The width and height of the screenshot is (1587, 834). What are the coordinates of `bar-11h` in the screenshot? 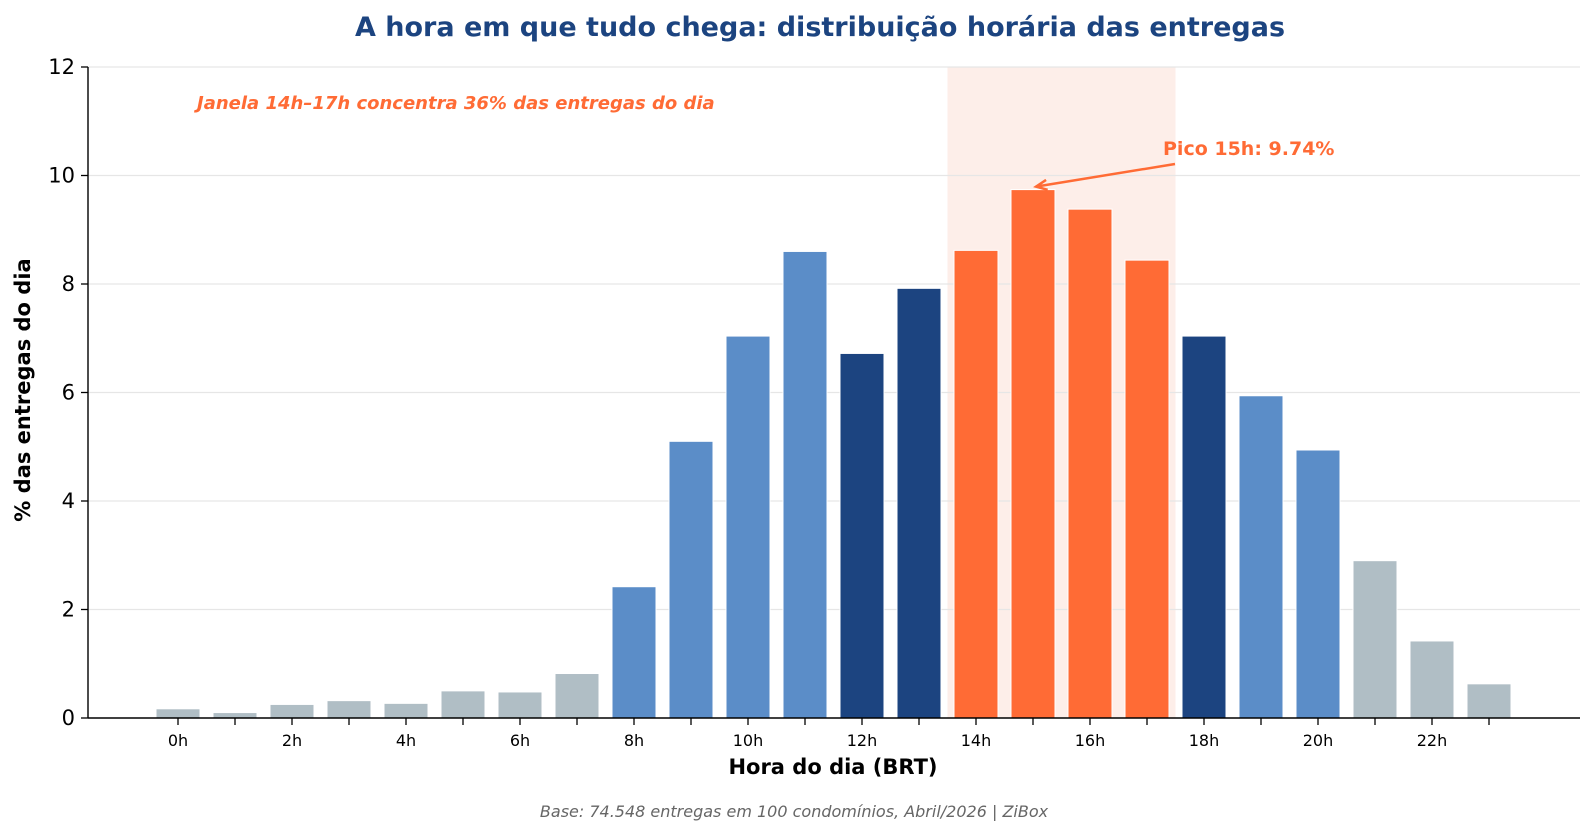 It's located at (805, 484).